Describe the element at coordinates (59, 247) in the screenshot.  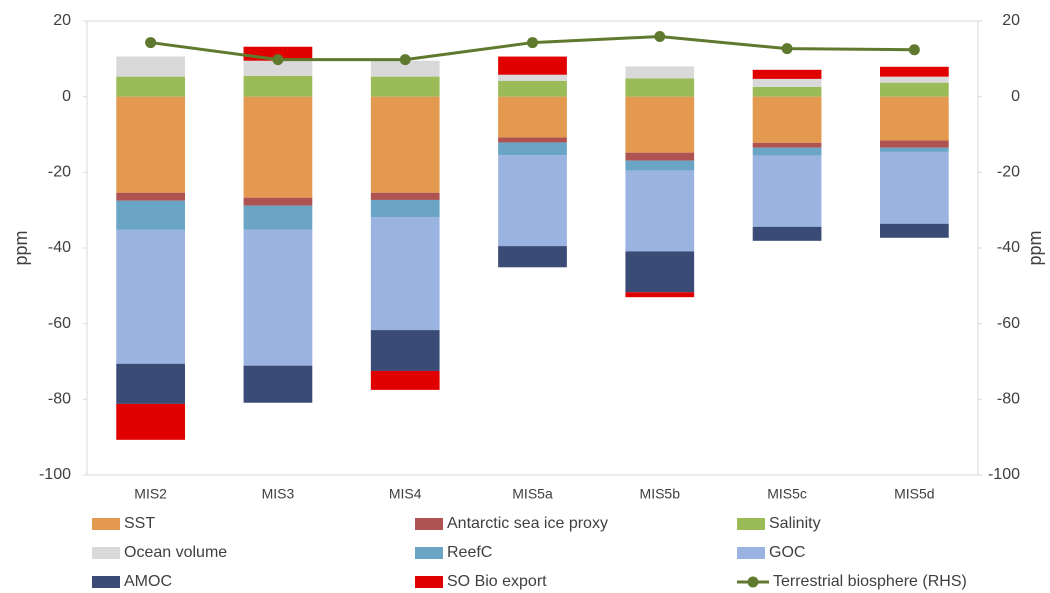
I see `y-tick-label: -40` at that location.